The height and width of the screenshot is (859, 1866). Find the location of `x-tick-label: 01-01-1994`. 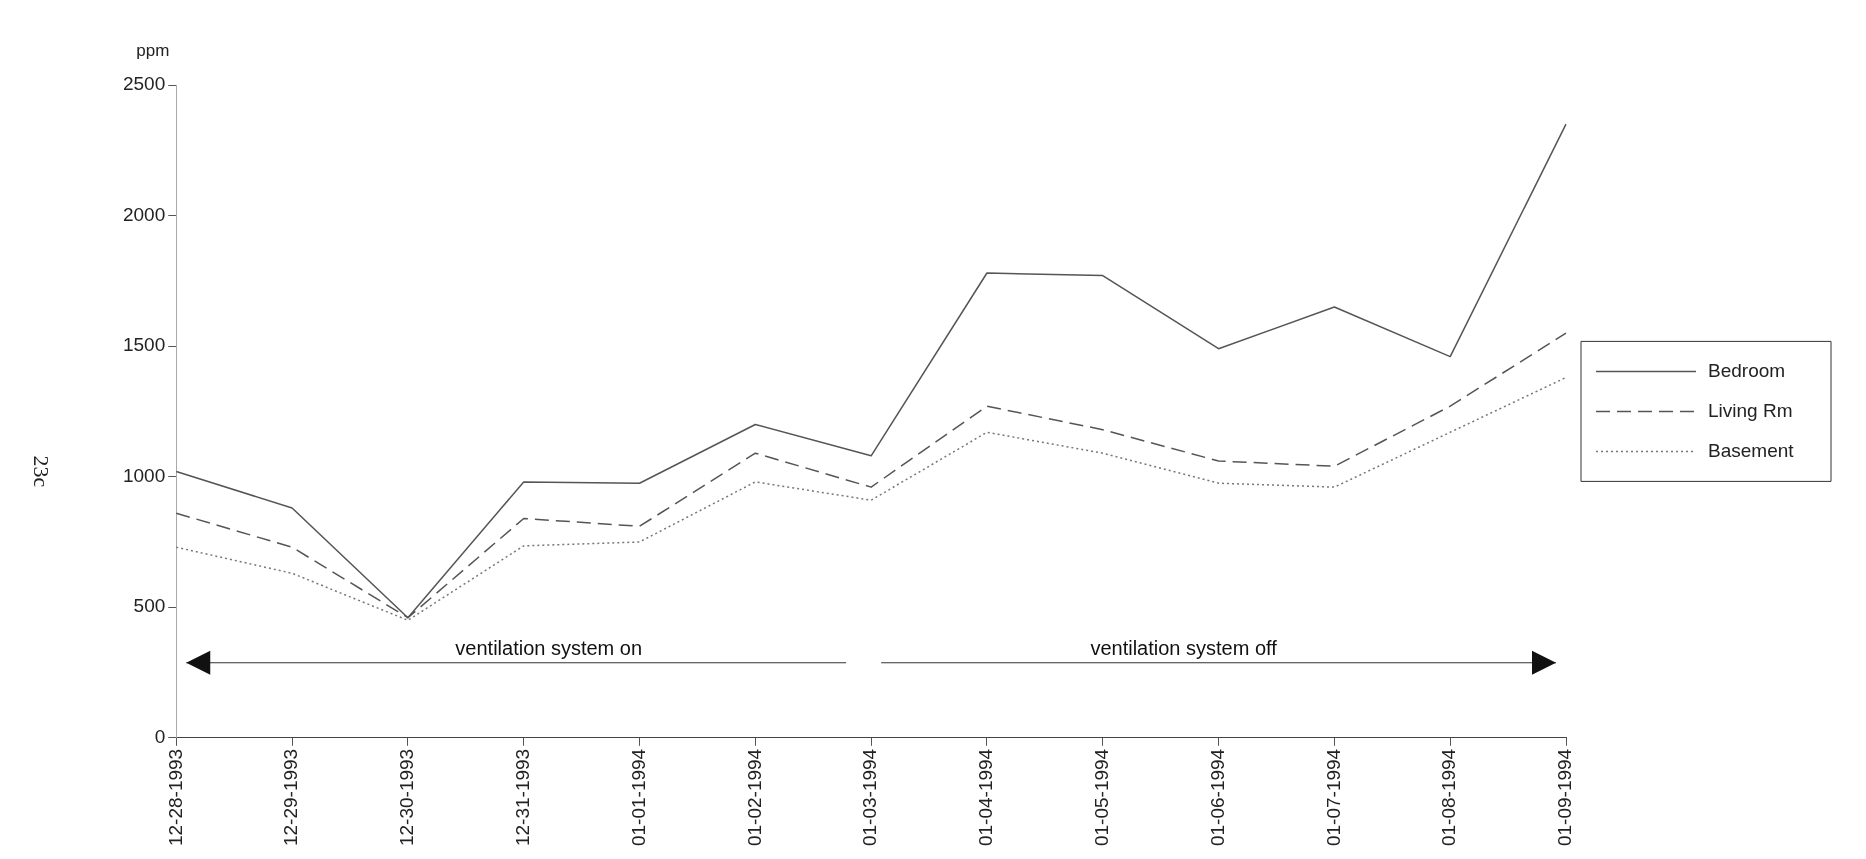

x-tick-label: 01-01-1994 is located at coordinates (638, 797).